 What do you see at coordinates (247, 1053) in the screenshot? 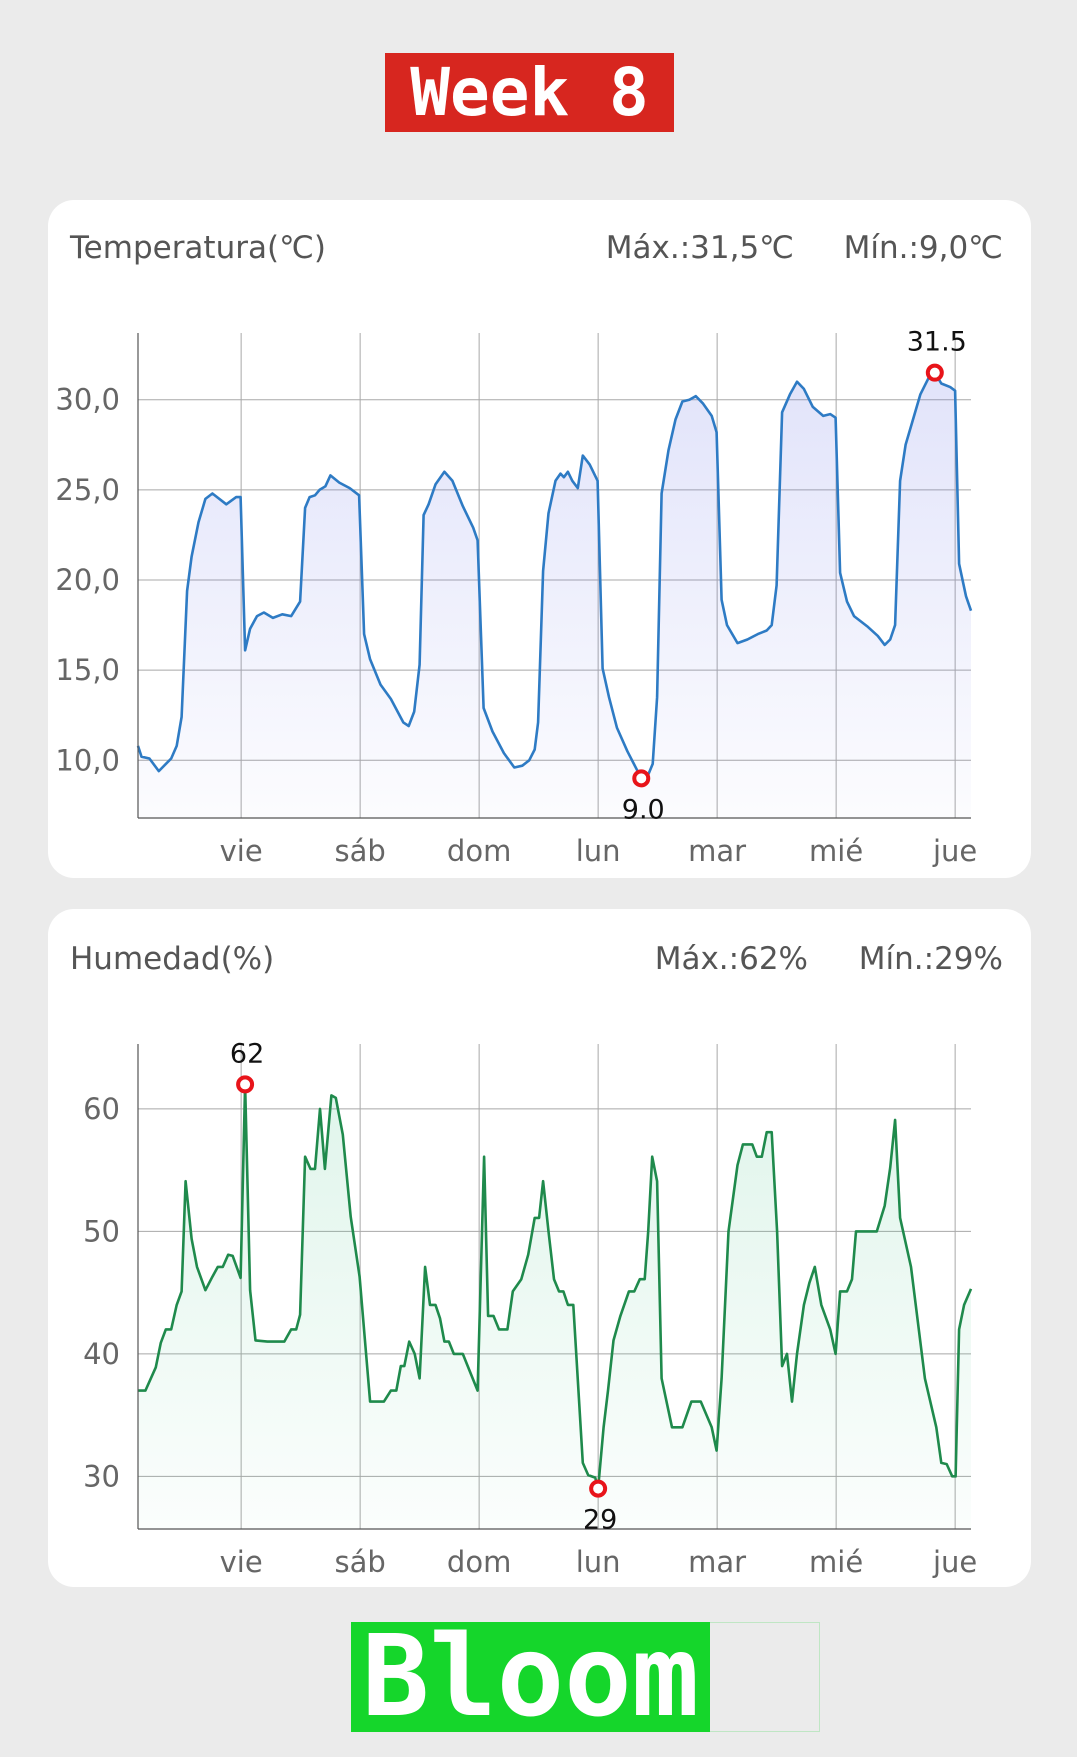
I see `max-value-label: 62` at bounding box center [247, 1053].